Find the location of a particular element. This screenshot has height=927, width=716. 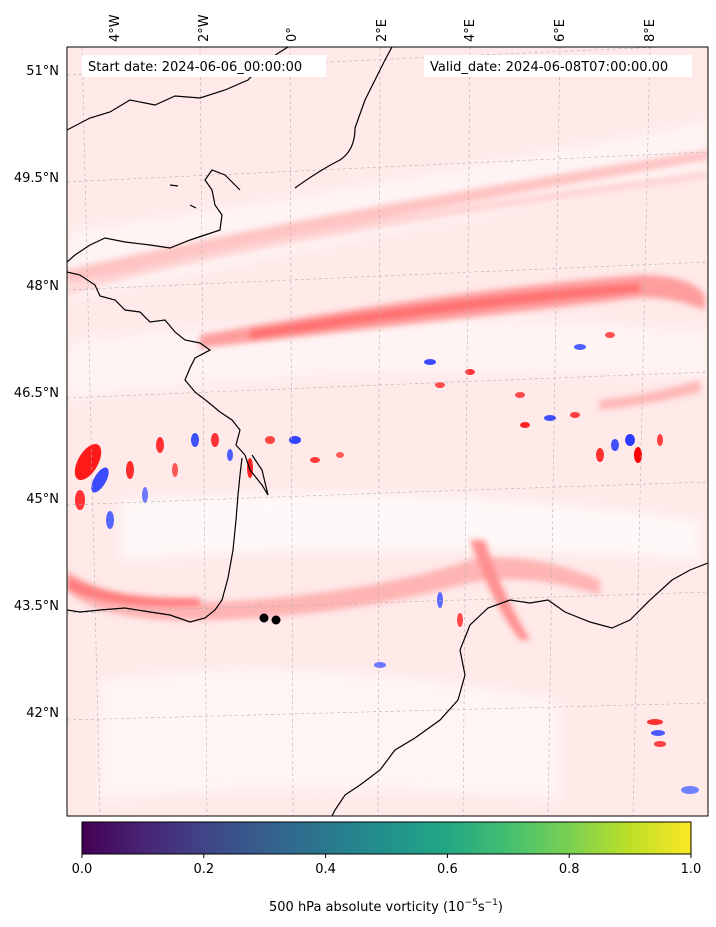

lat-tick: 46.5°N is located at coordinates (36, 393).